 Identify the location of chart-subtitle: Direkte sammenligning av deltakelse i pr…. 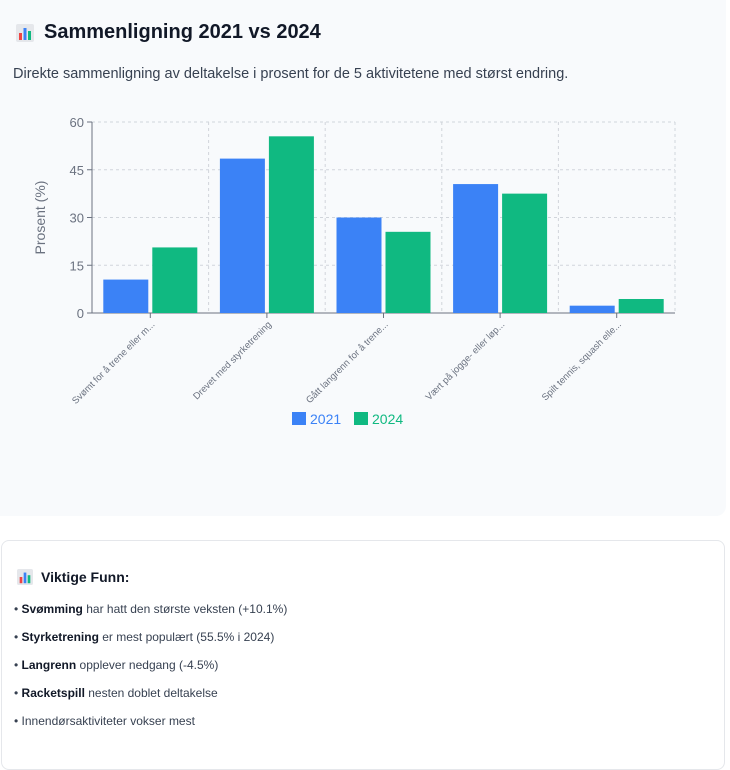
(291, 74).